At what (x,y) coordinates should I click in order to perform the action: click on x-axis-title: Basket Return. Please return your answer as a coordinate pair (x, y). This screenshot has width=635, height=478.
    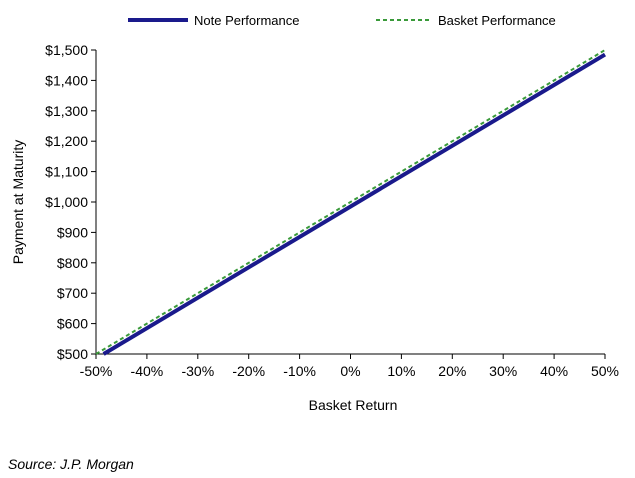
    Looking at the image, I should click on (353, 405).